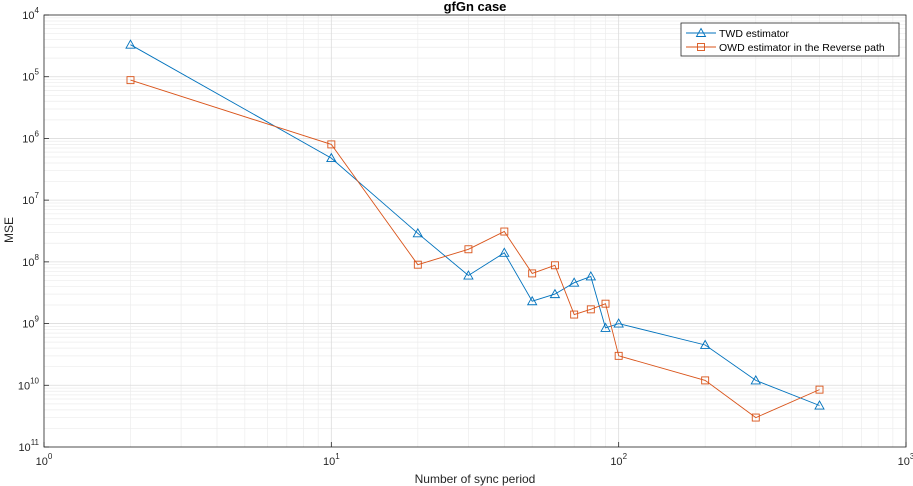  What do you see at coordinates (475, 7) in the screenshot?
I see `chart-title: gfGn case` at bounding box center [475, 7].